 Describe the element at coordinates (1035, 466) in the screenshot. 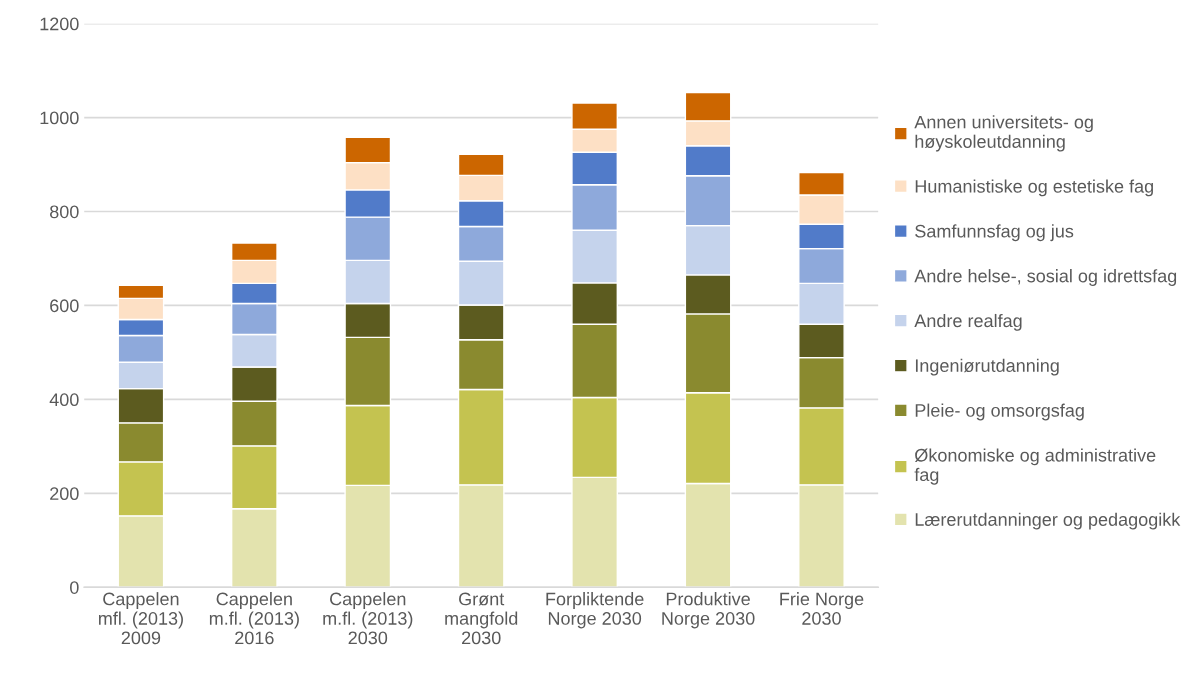

I see `legend-label: Økonomiske og administrative fag` at that location.